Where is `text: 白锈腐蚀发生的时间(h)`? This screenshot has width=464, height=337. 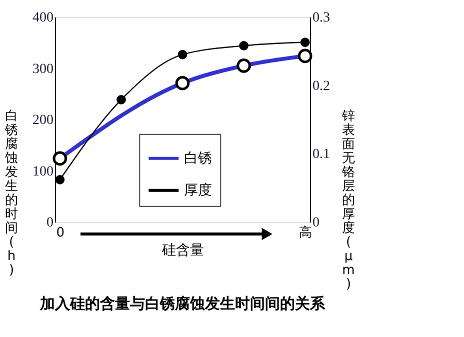 text: 白锈腐蚀发生的时间(h) is located at coordinates (11, 193).